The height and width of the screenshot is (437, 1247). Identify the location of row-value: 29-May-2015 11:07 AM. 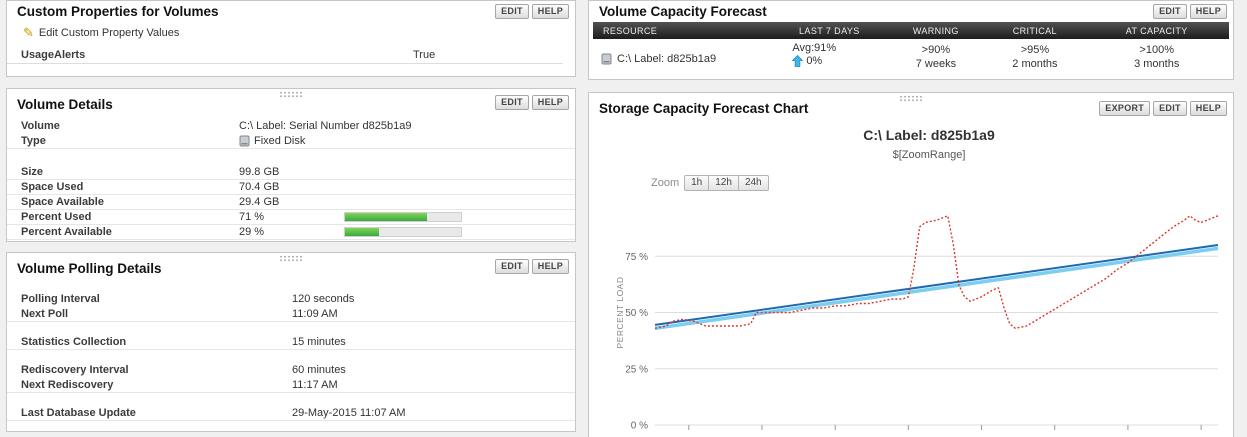
(349, 413).